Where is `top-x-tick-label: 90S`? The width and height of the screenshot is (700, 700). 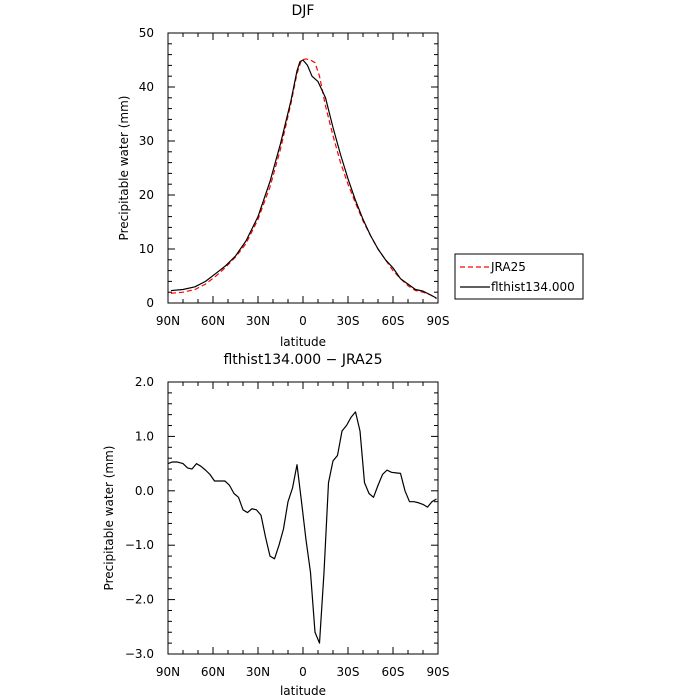
top-x-tick-label: 90S is located at coordinates (438, 321).